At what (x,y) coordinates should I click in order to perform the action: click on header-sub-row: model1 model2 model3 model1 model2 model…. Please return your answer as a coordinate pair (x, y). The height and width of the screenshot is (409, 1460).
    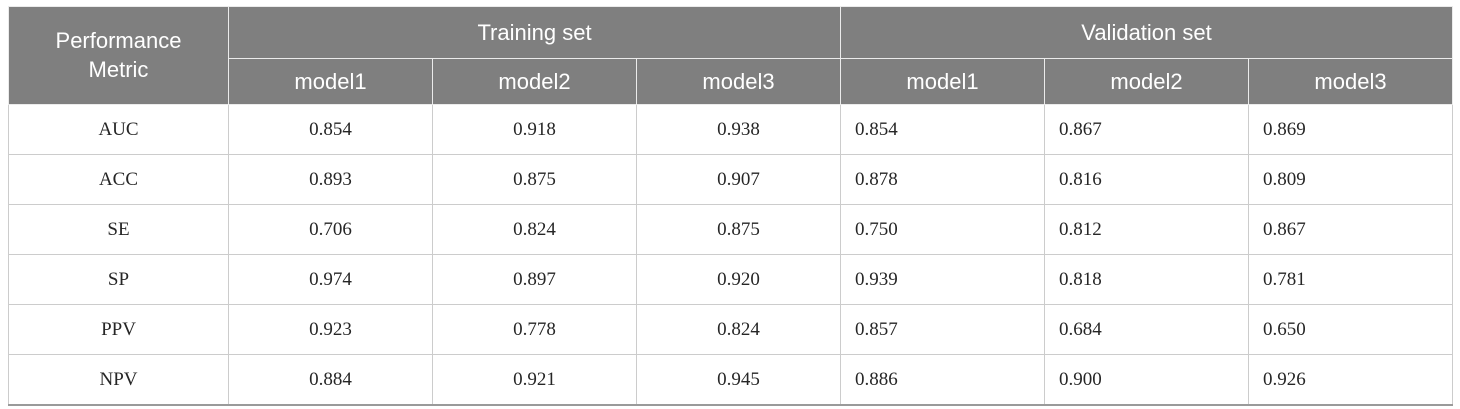
    Looking at the image, I should click on (731, 81).